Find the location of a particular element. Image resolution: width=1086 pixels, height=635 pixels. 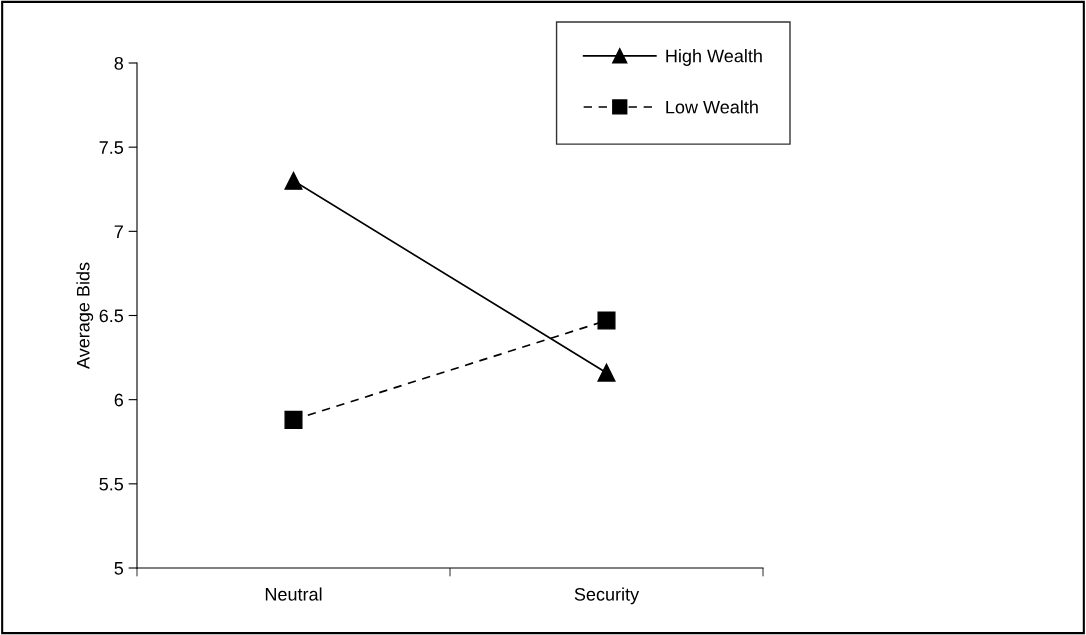

y-tick-label: 6 is located at coordinates (119, 400).